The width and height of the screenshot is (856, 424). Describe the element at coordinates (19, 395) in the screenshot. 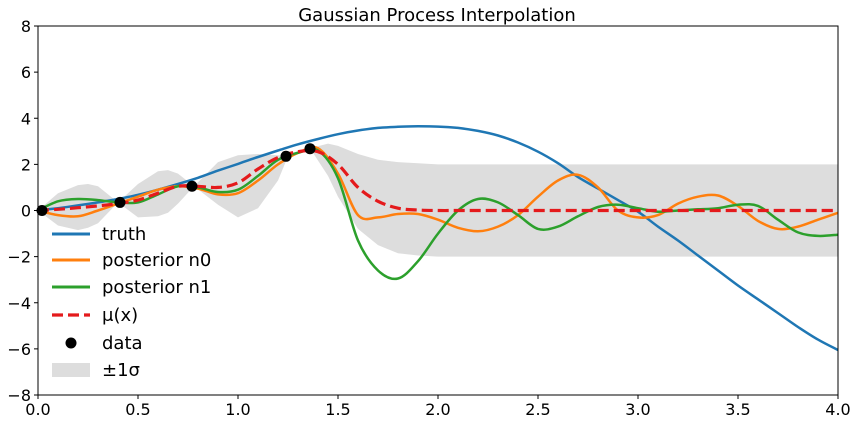

I see `y-tick-label: −8` at that location.